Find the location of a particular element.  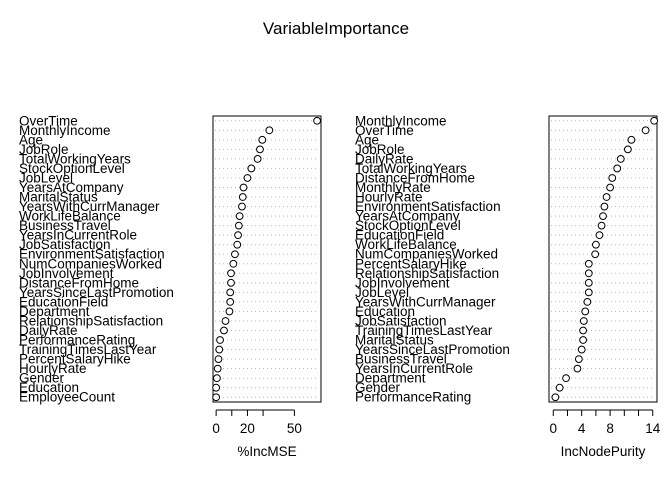

variable-label: BusinessTravel is located at coordinates (401, 359).